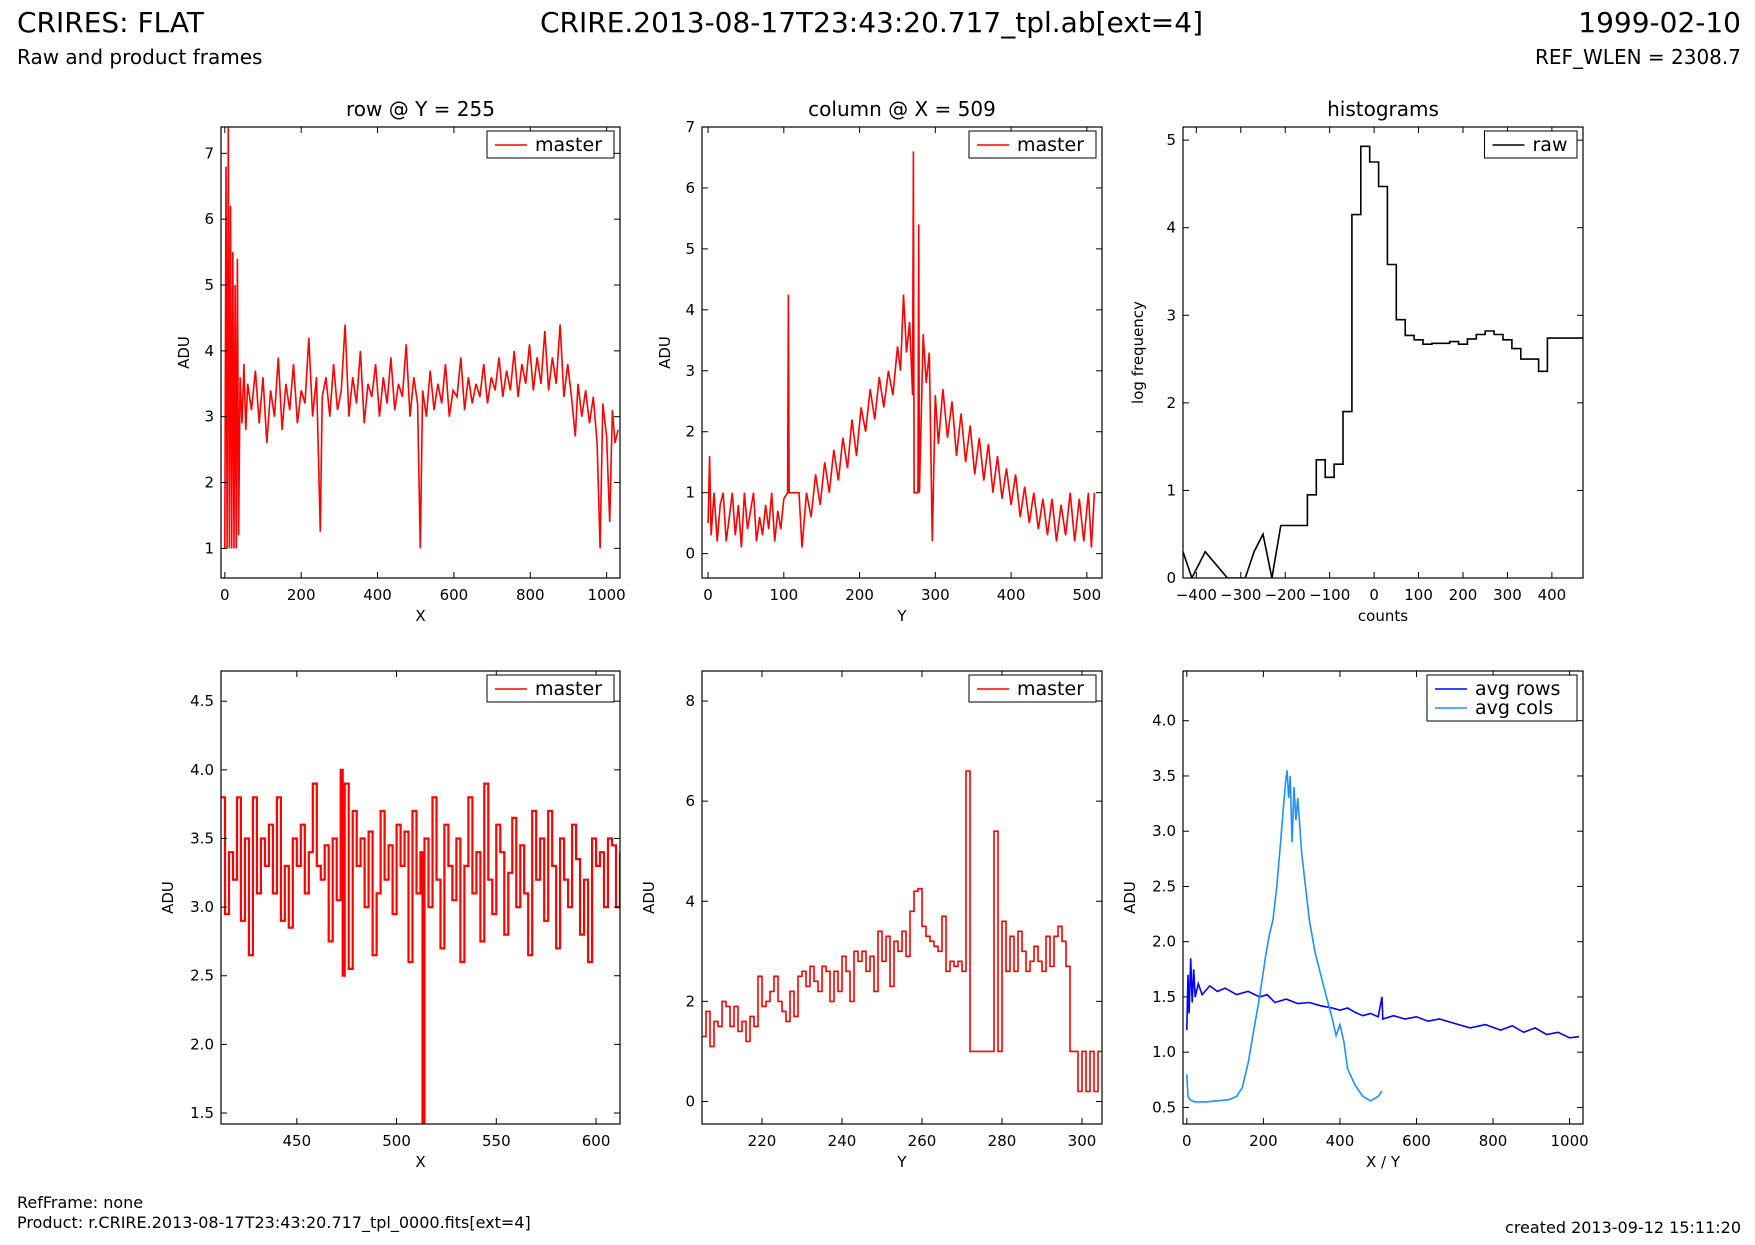 The width and height of the screenshot is (1755, 1245). I want to click on figure-subtitle-right: REF_WLEN = 2308.7, so click(1637, 57).